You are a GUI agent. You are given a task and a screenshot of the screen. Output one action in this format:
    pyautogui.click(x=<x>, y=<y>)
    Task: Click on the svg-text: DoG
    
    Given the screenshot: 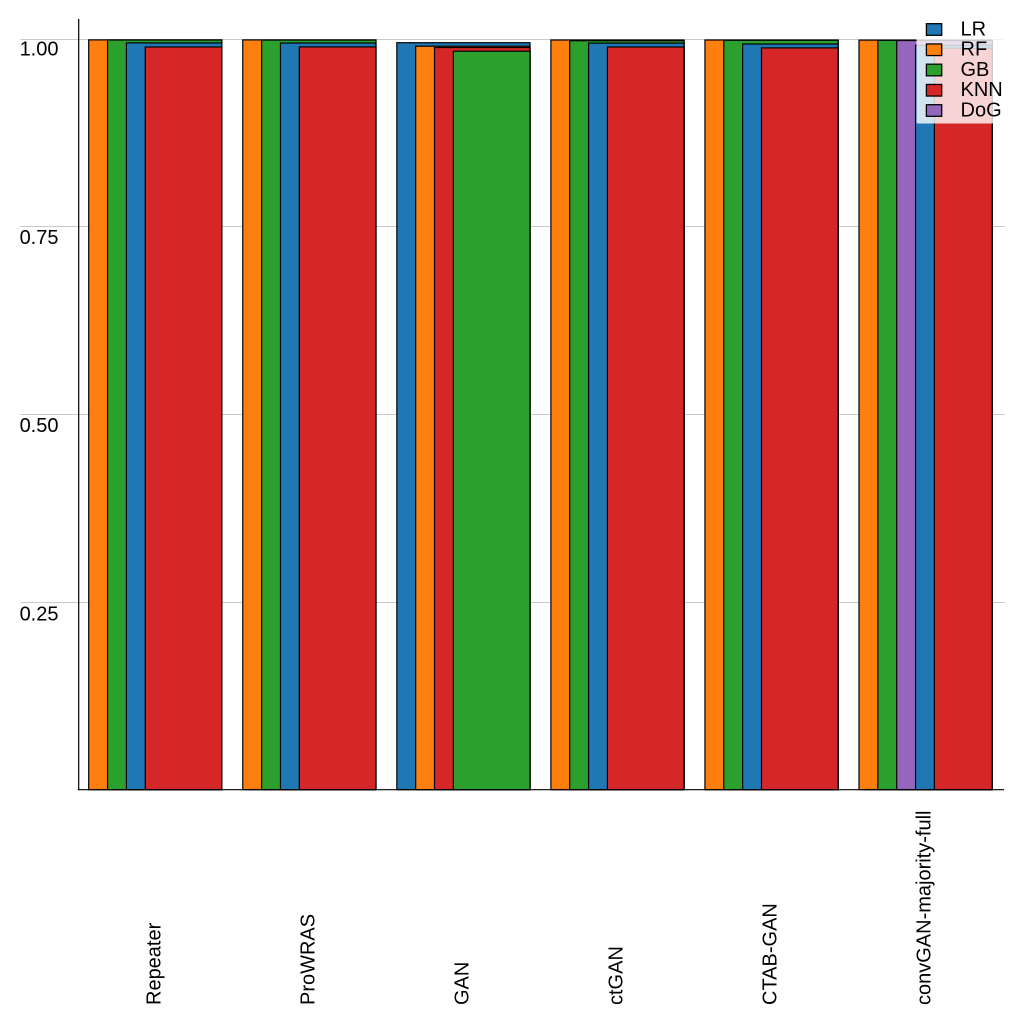 What is the action you would take?
    pyautogui.click(x=981, y=110)
    